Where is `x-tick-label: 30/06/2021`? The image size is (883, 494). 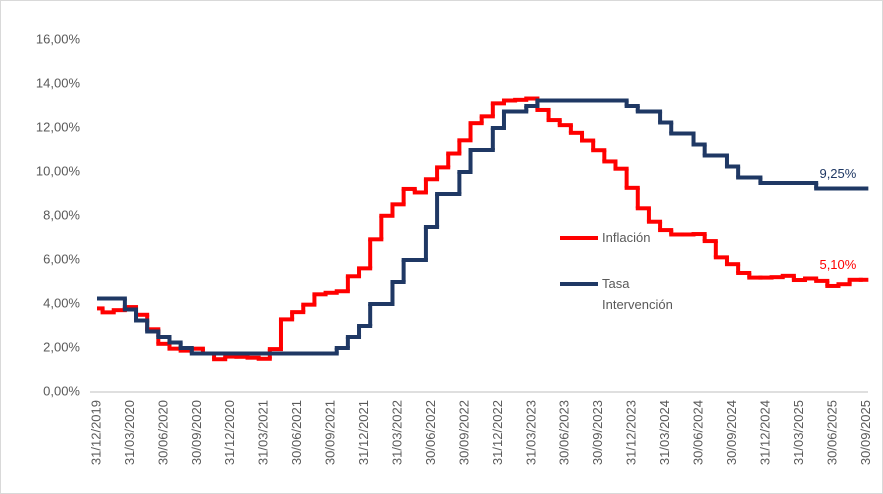
x-tick-label: 30/06/2021 is located at coordinates (296, 432).